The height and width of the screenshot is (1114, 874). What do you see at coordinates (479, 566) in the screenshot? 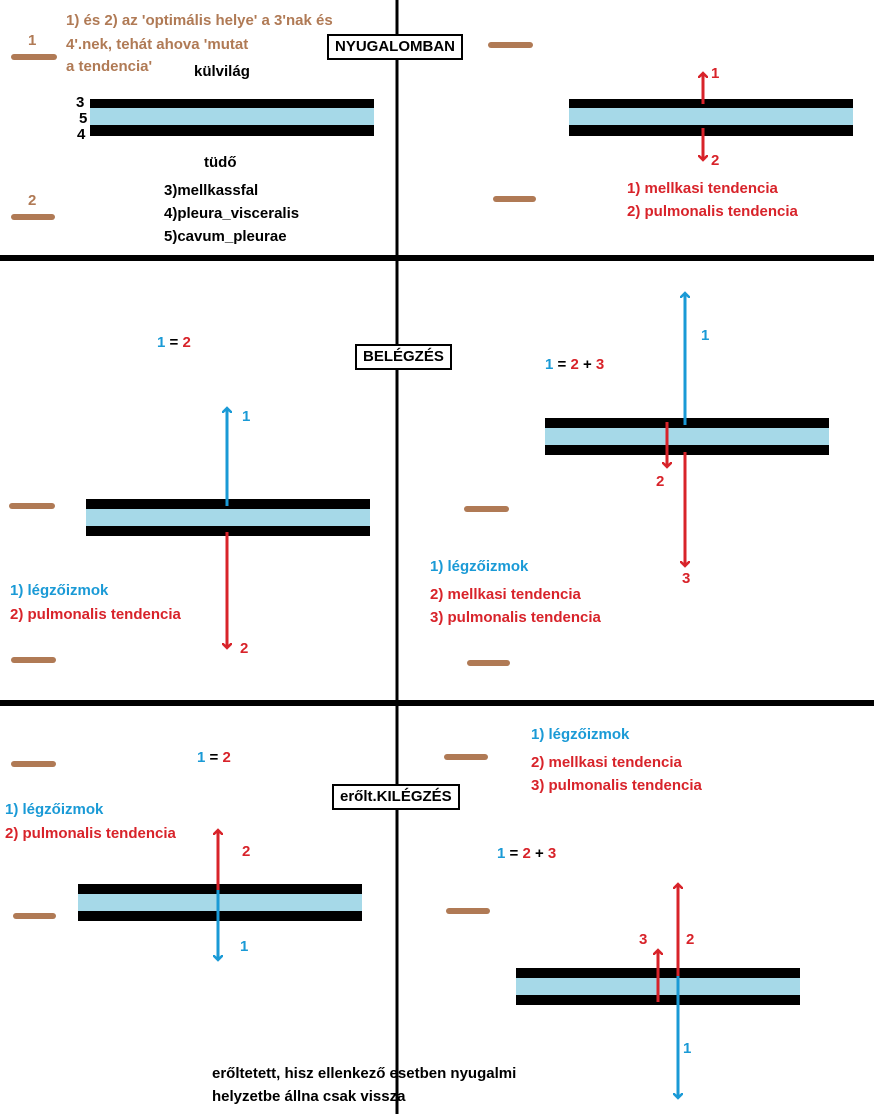
I see `insp-right-legend-1: 1) légzőizmok` at bounding box center [479, 566].